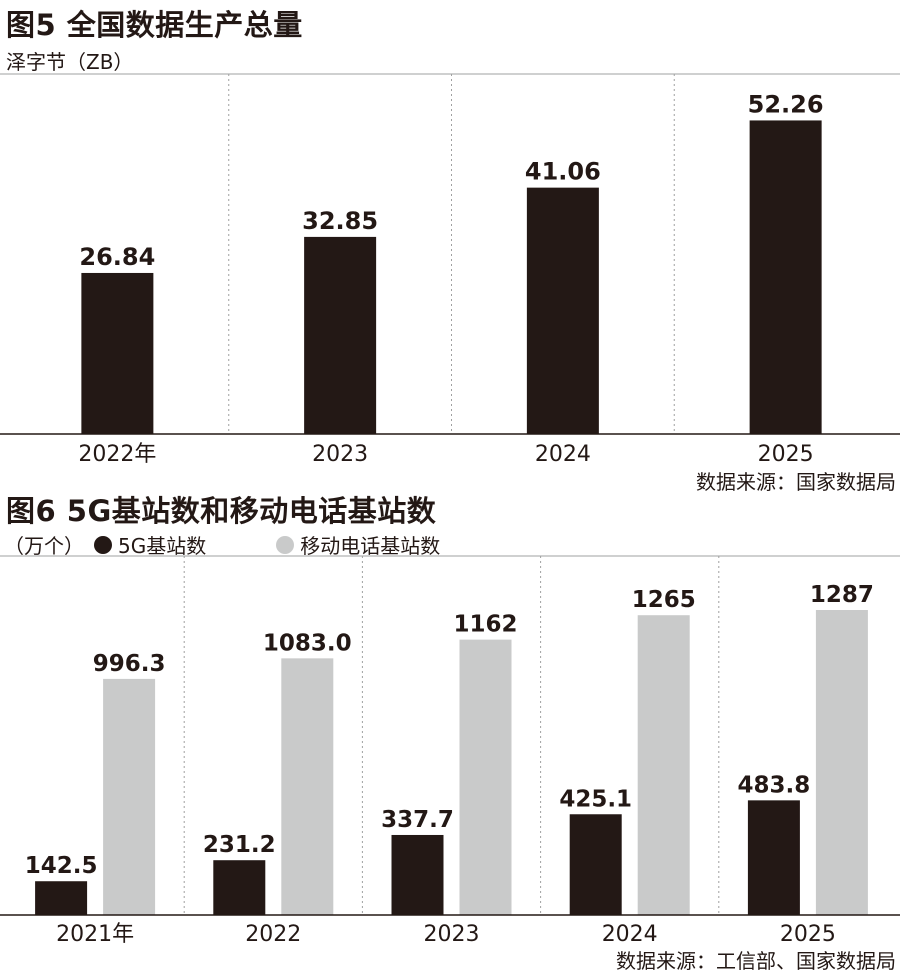 The image size is (900, 977). I want to click on chart5-value-label: 52.26, so click(786, 104).